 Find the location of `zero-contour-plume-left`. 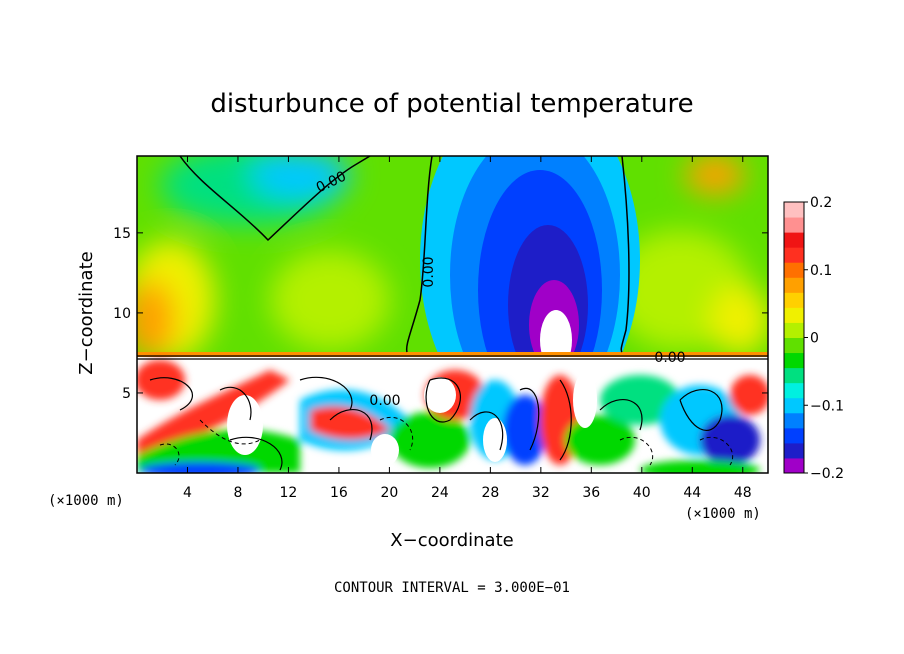

zero-contour-plume-left is located at coordinates (419, 254).